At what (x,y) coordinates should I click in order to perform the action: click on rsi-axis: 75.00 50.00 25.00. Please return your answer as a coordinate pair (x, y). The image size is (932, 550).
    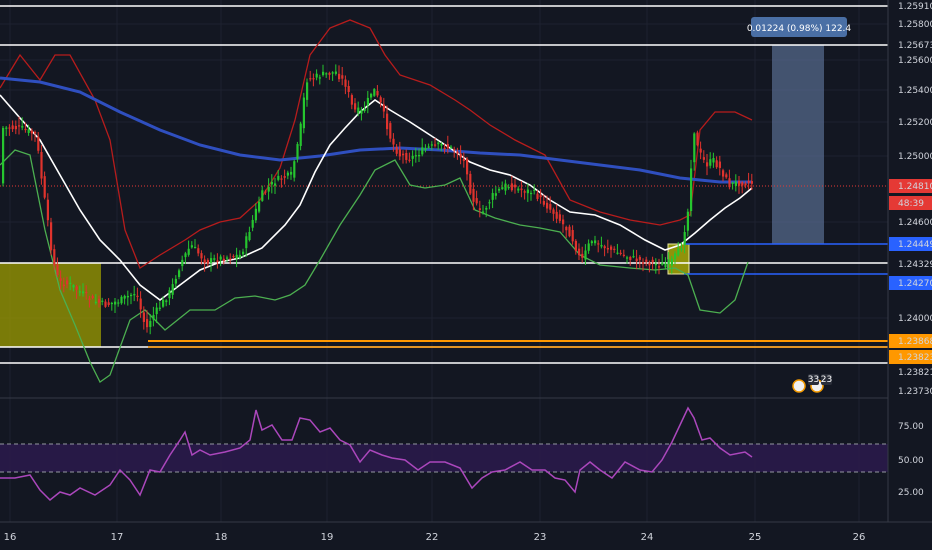
    Looking at the image, I should click on (911, 460).